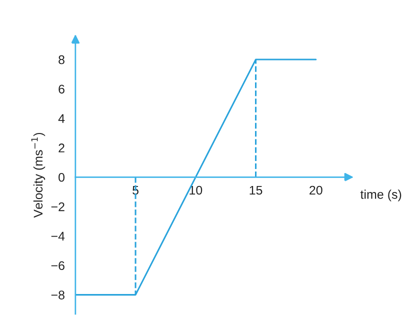  I want to click on y-tick-label: −8, so click(57, 295).